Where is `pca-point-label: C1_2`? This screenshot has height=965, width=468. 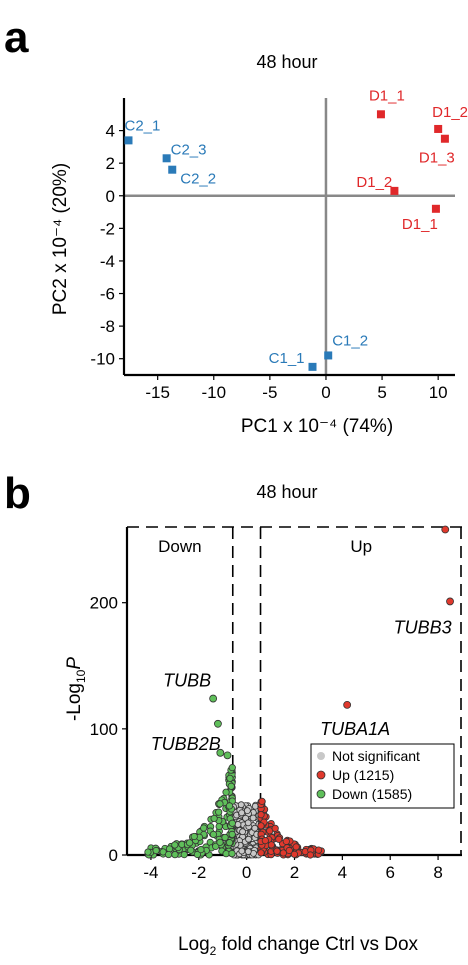 pca-point-label: C1_2 is located at coordinates (350, 340).